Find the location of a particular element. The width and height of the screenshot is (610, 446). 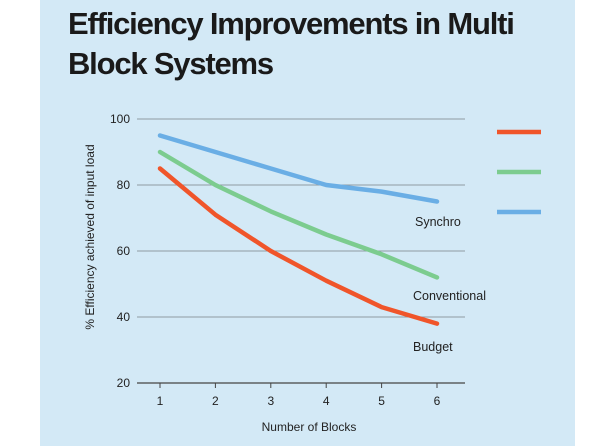

y-tick-labels: 20 40 60 80 100 is located at coordinates (120, 251).